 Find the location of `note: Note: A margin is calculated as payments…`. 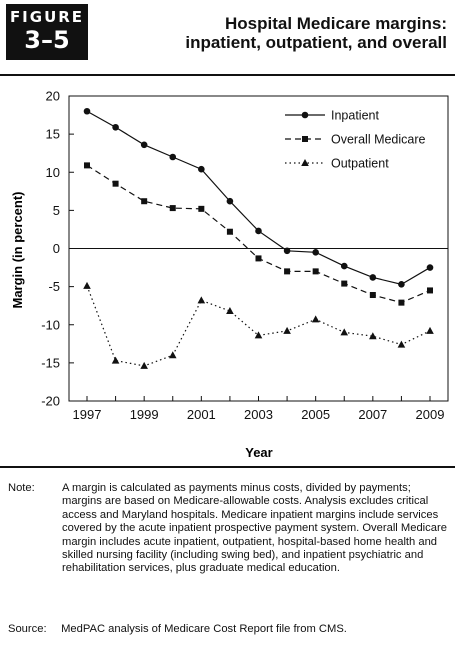

note: Note: A margin is calculated as payments… is located at coordinates (228, 529).